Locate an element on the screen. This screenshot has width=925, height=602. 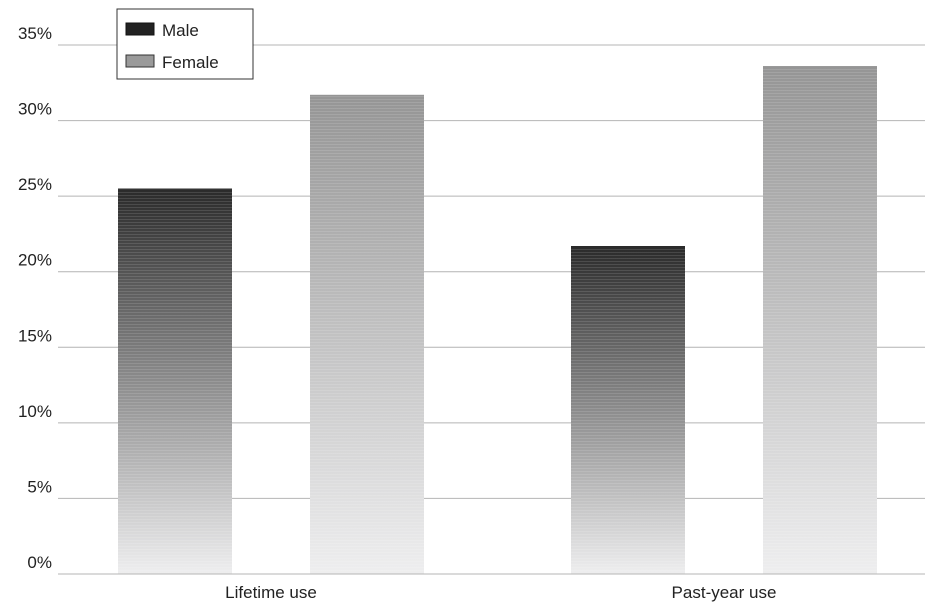
y-axis-ticks: 0% 5% 10% 15% 20% 25% 30% 35% is located at coordinates (35, 298).